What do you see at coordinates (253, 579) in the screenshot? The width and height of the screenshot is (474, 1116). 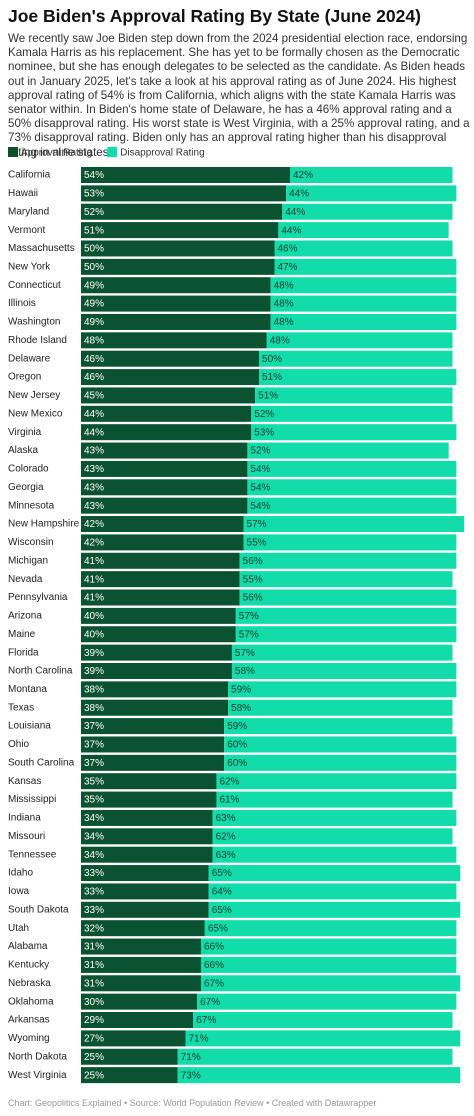 I see `data-label: 55%` at bounding box center [253, 579].